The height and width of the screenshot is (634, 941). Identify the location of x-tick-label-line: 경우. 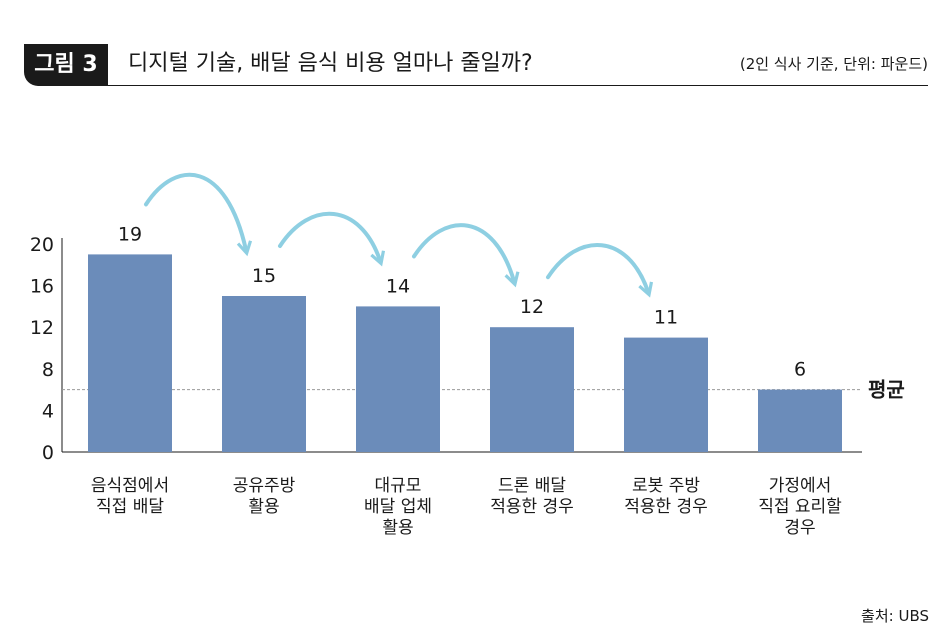
(800, 528).